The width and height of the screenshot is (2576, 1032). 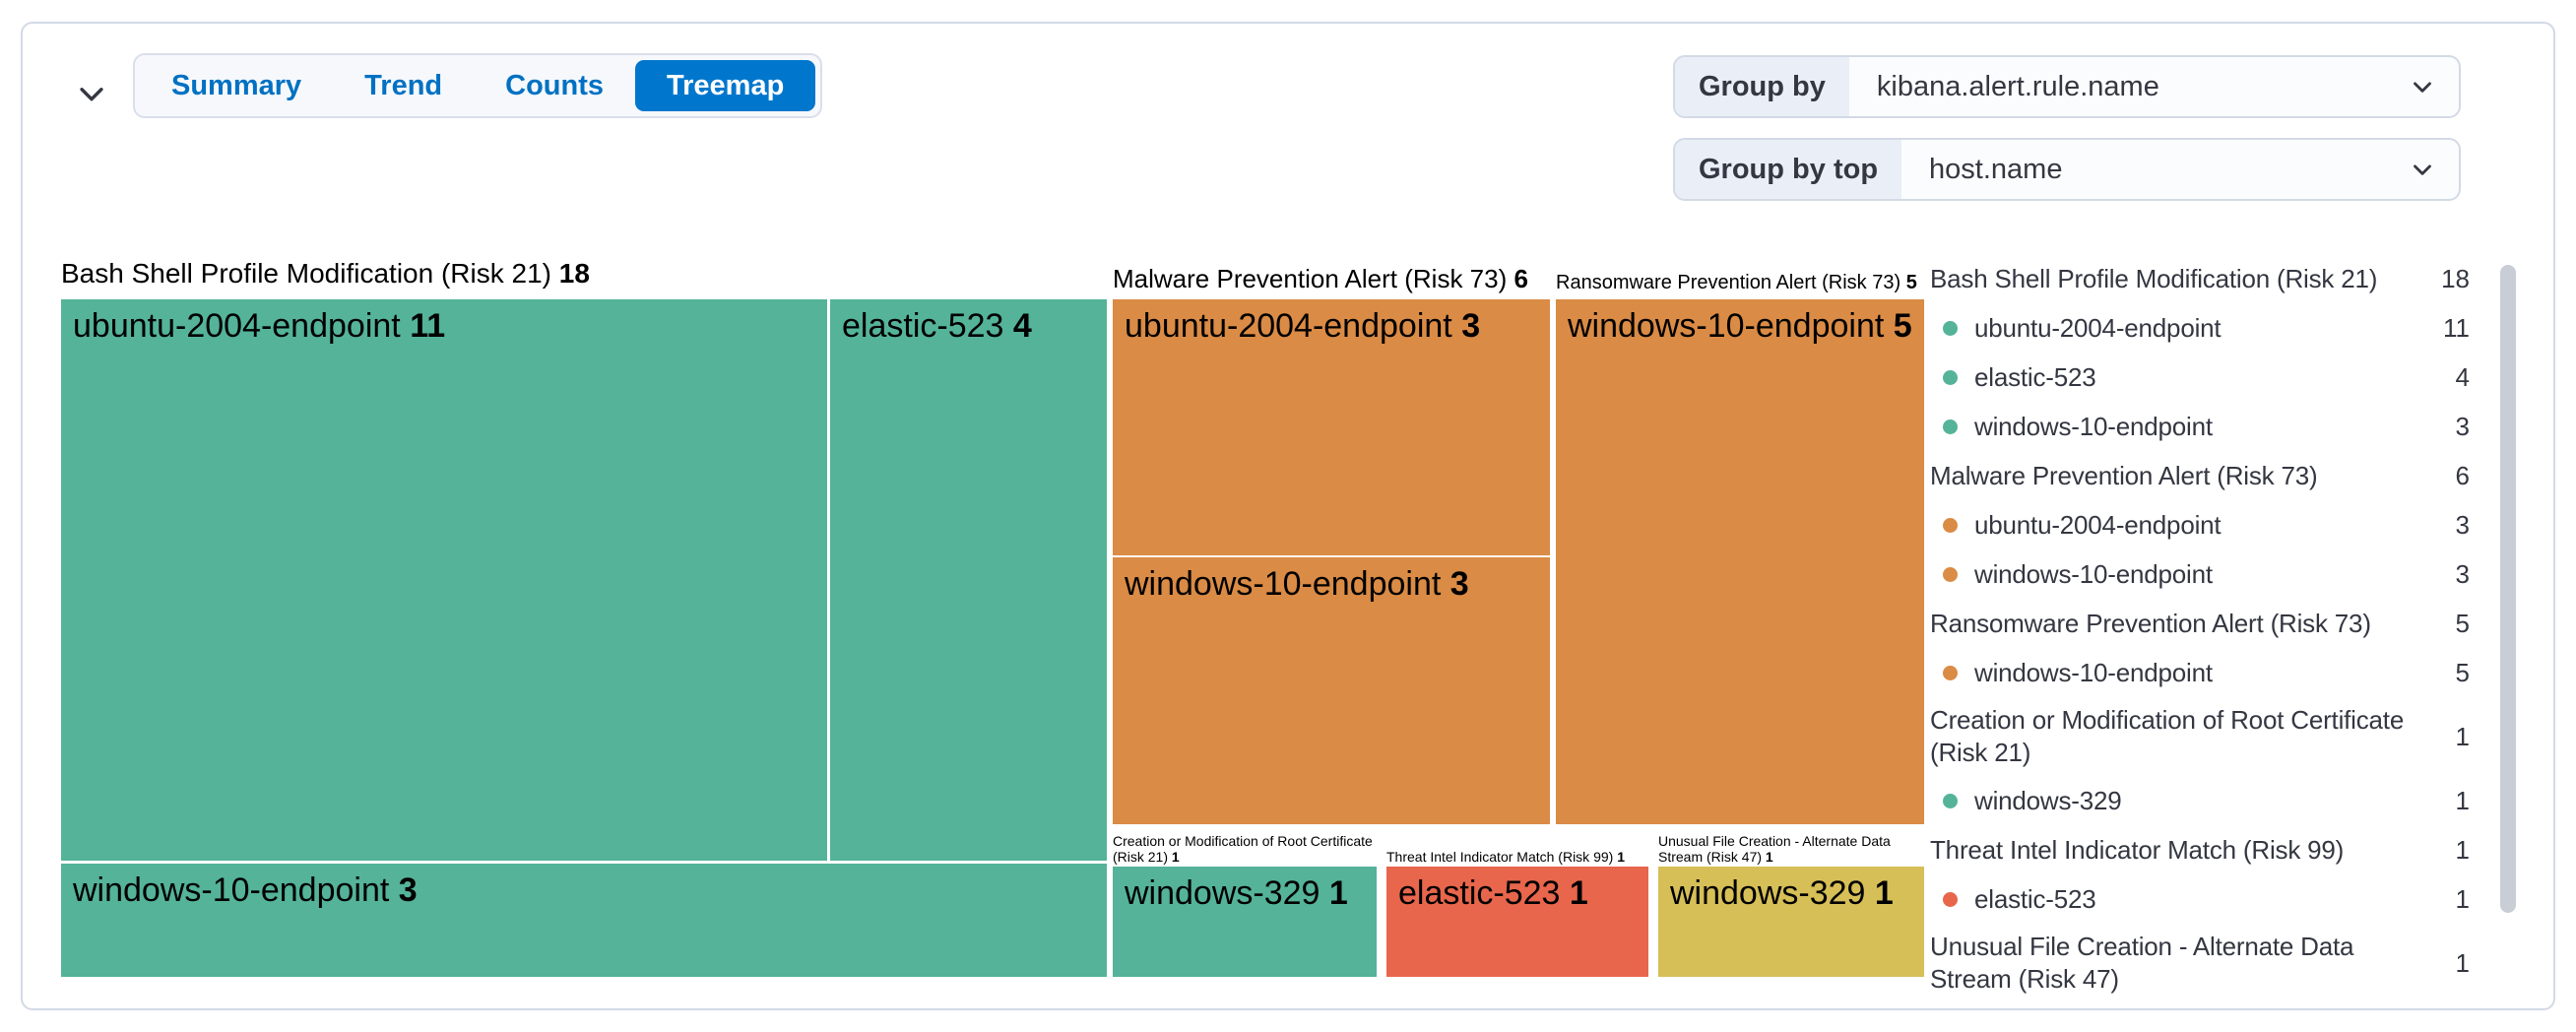 I want to click on group-by-top-label: Group by top, so click(x=1788, y=169).